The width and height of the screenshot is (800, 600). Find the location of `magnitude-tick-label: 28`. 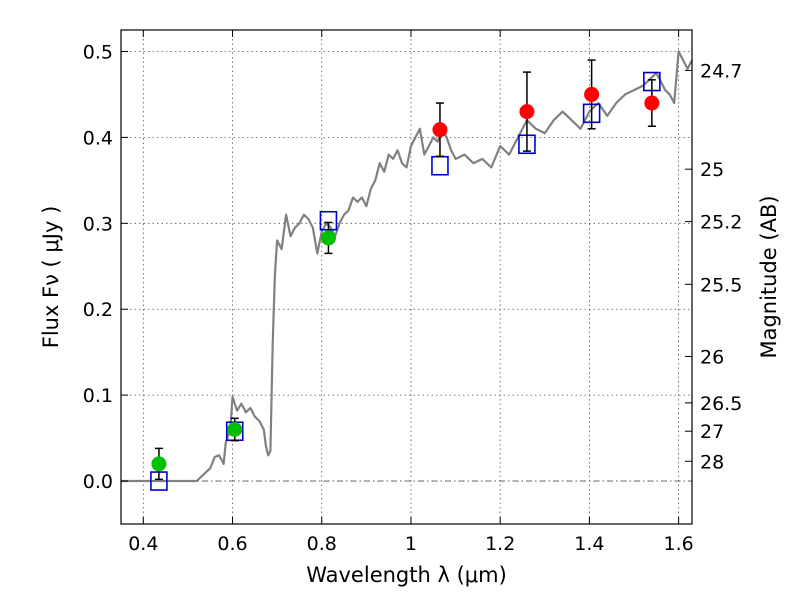

magnitude-tick-label: 28 is located at coordinates (712, 462).